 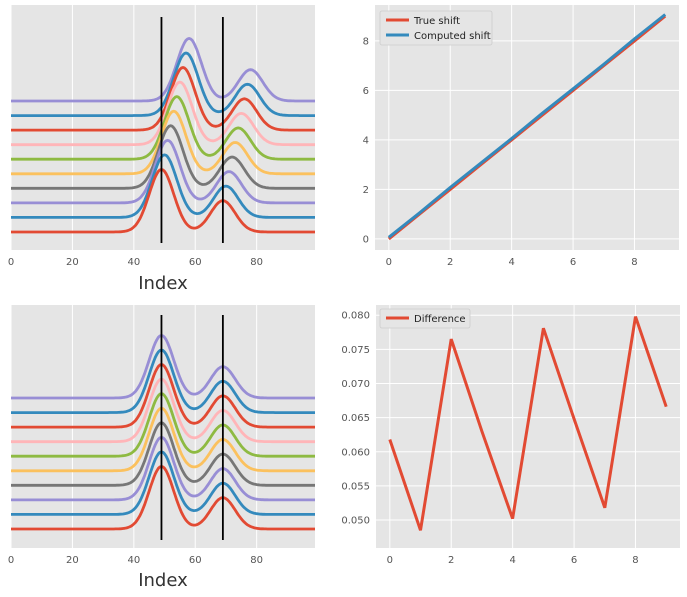 I want to click on legend-label-difference: Difference, so click(x=440, y=319).